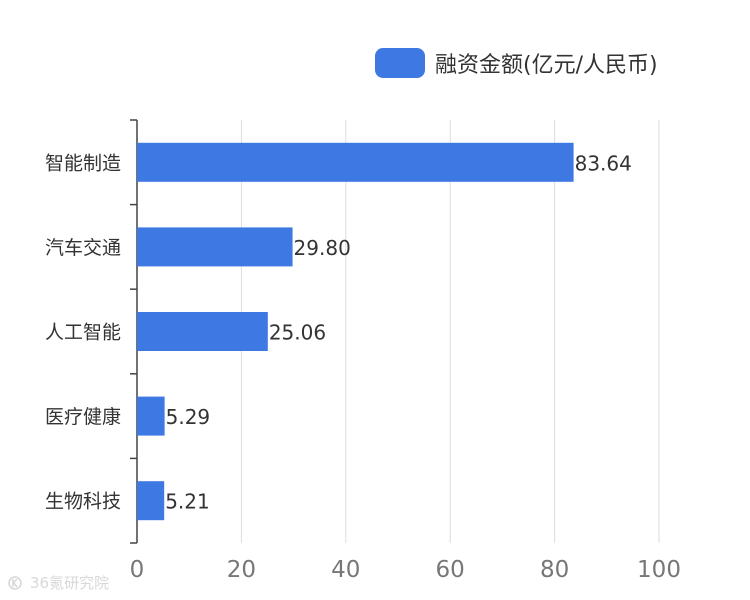  What do you see at coordinates (546, 65) in the screenshot?
I see `legend-label: 融资金额(亿元/人民币)` at bounding box center [546, 65].